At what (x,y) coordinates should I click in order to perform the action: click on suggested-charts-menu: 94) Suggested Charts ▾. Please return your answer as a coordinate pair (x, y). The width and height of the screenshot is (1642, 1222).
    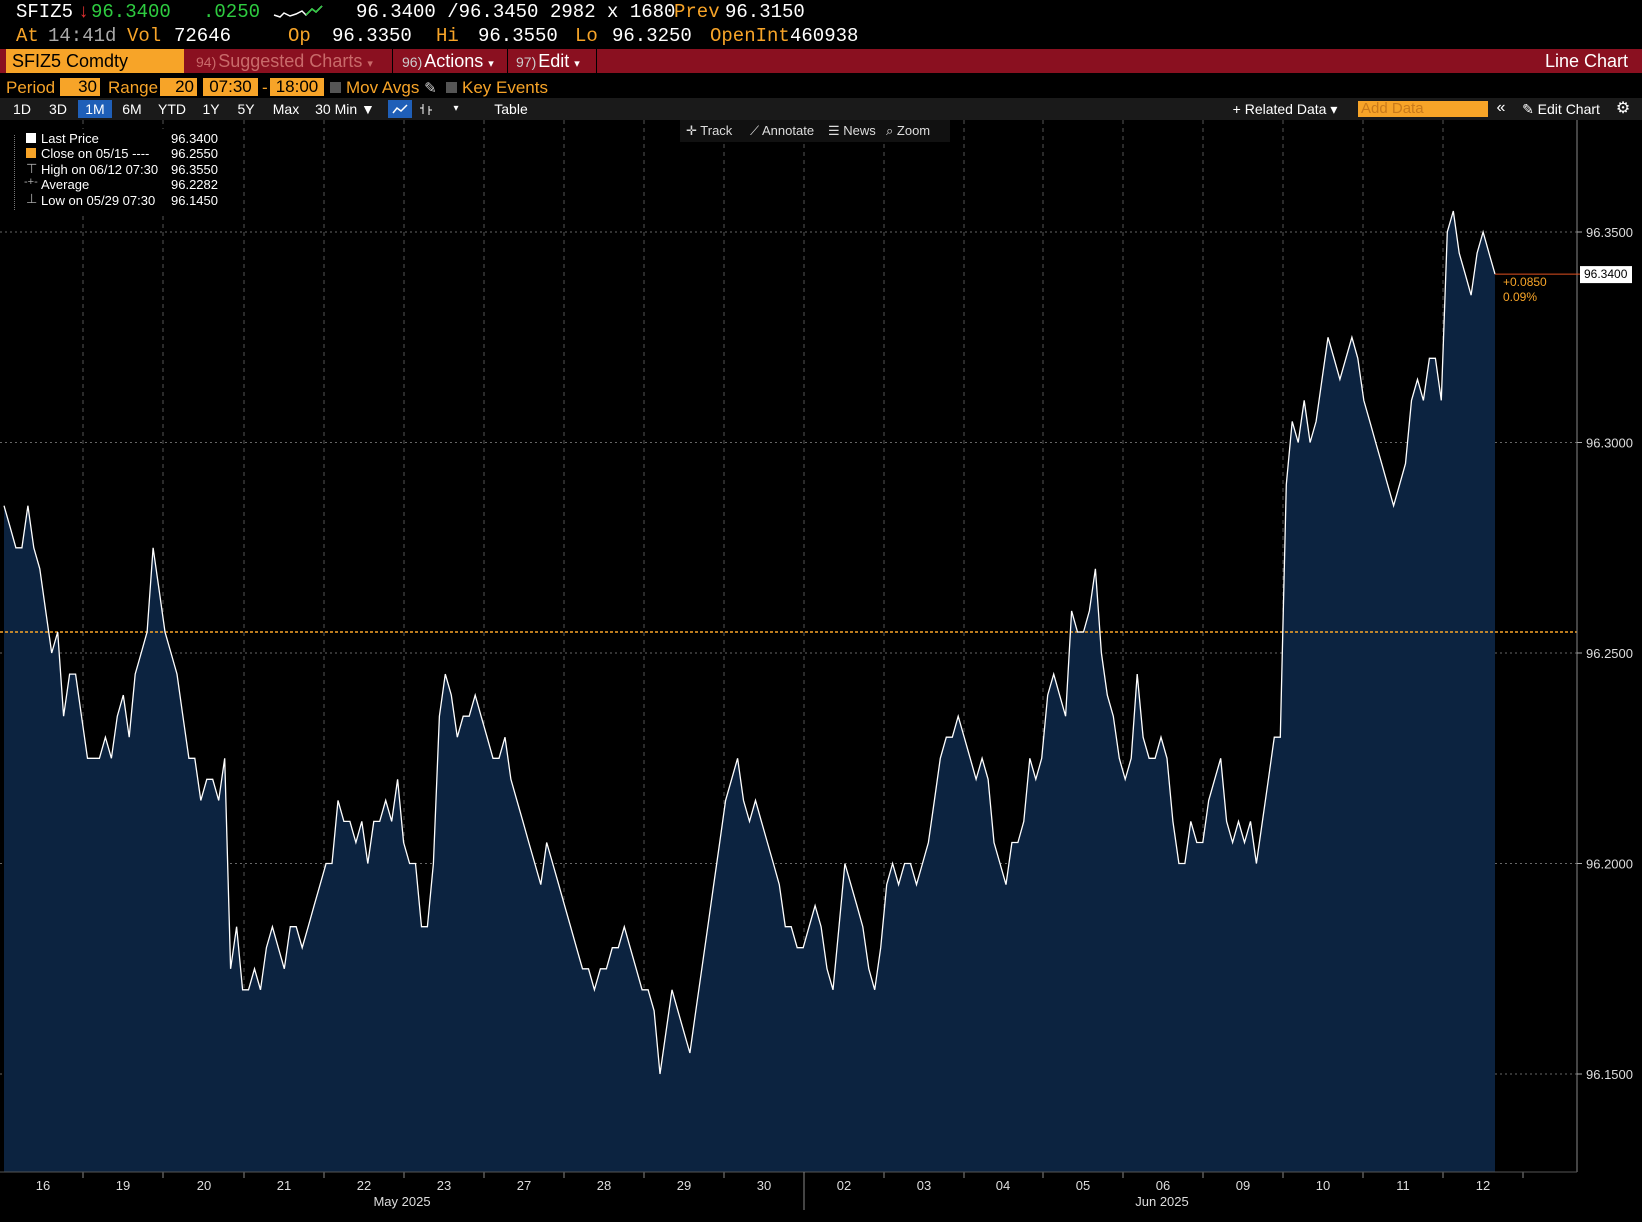
    Looking at the image, I should click on (290, 61).